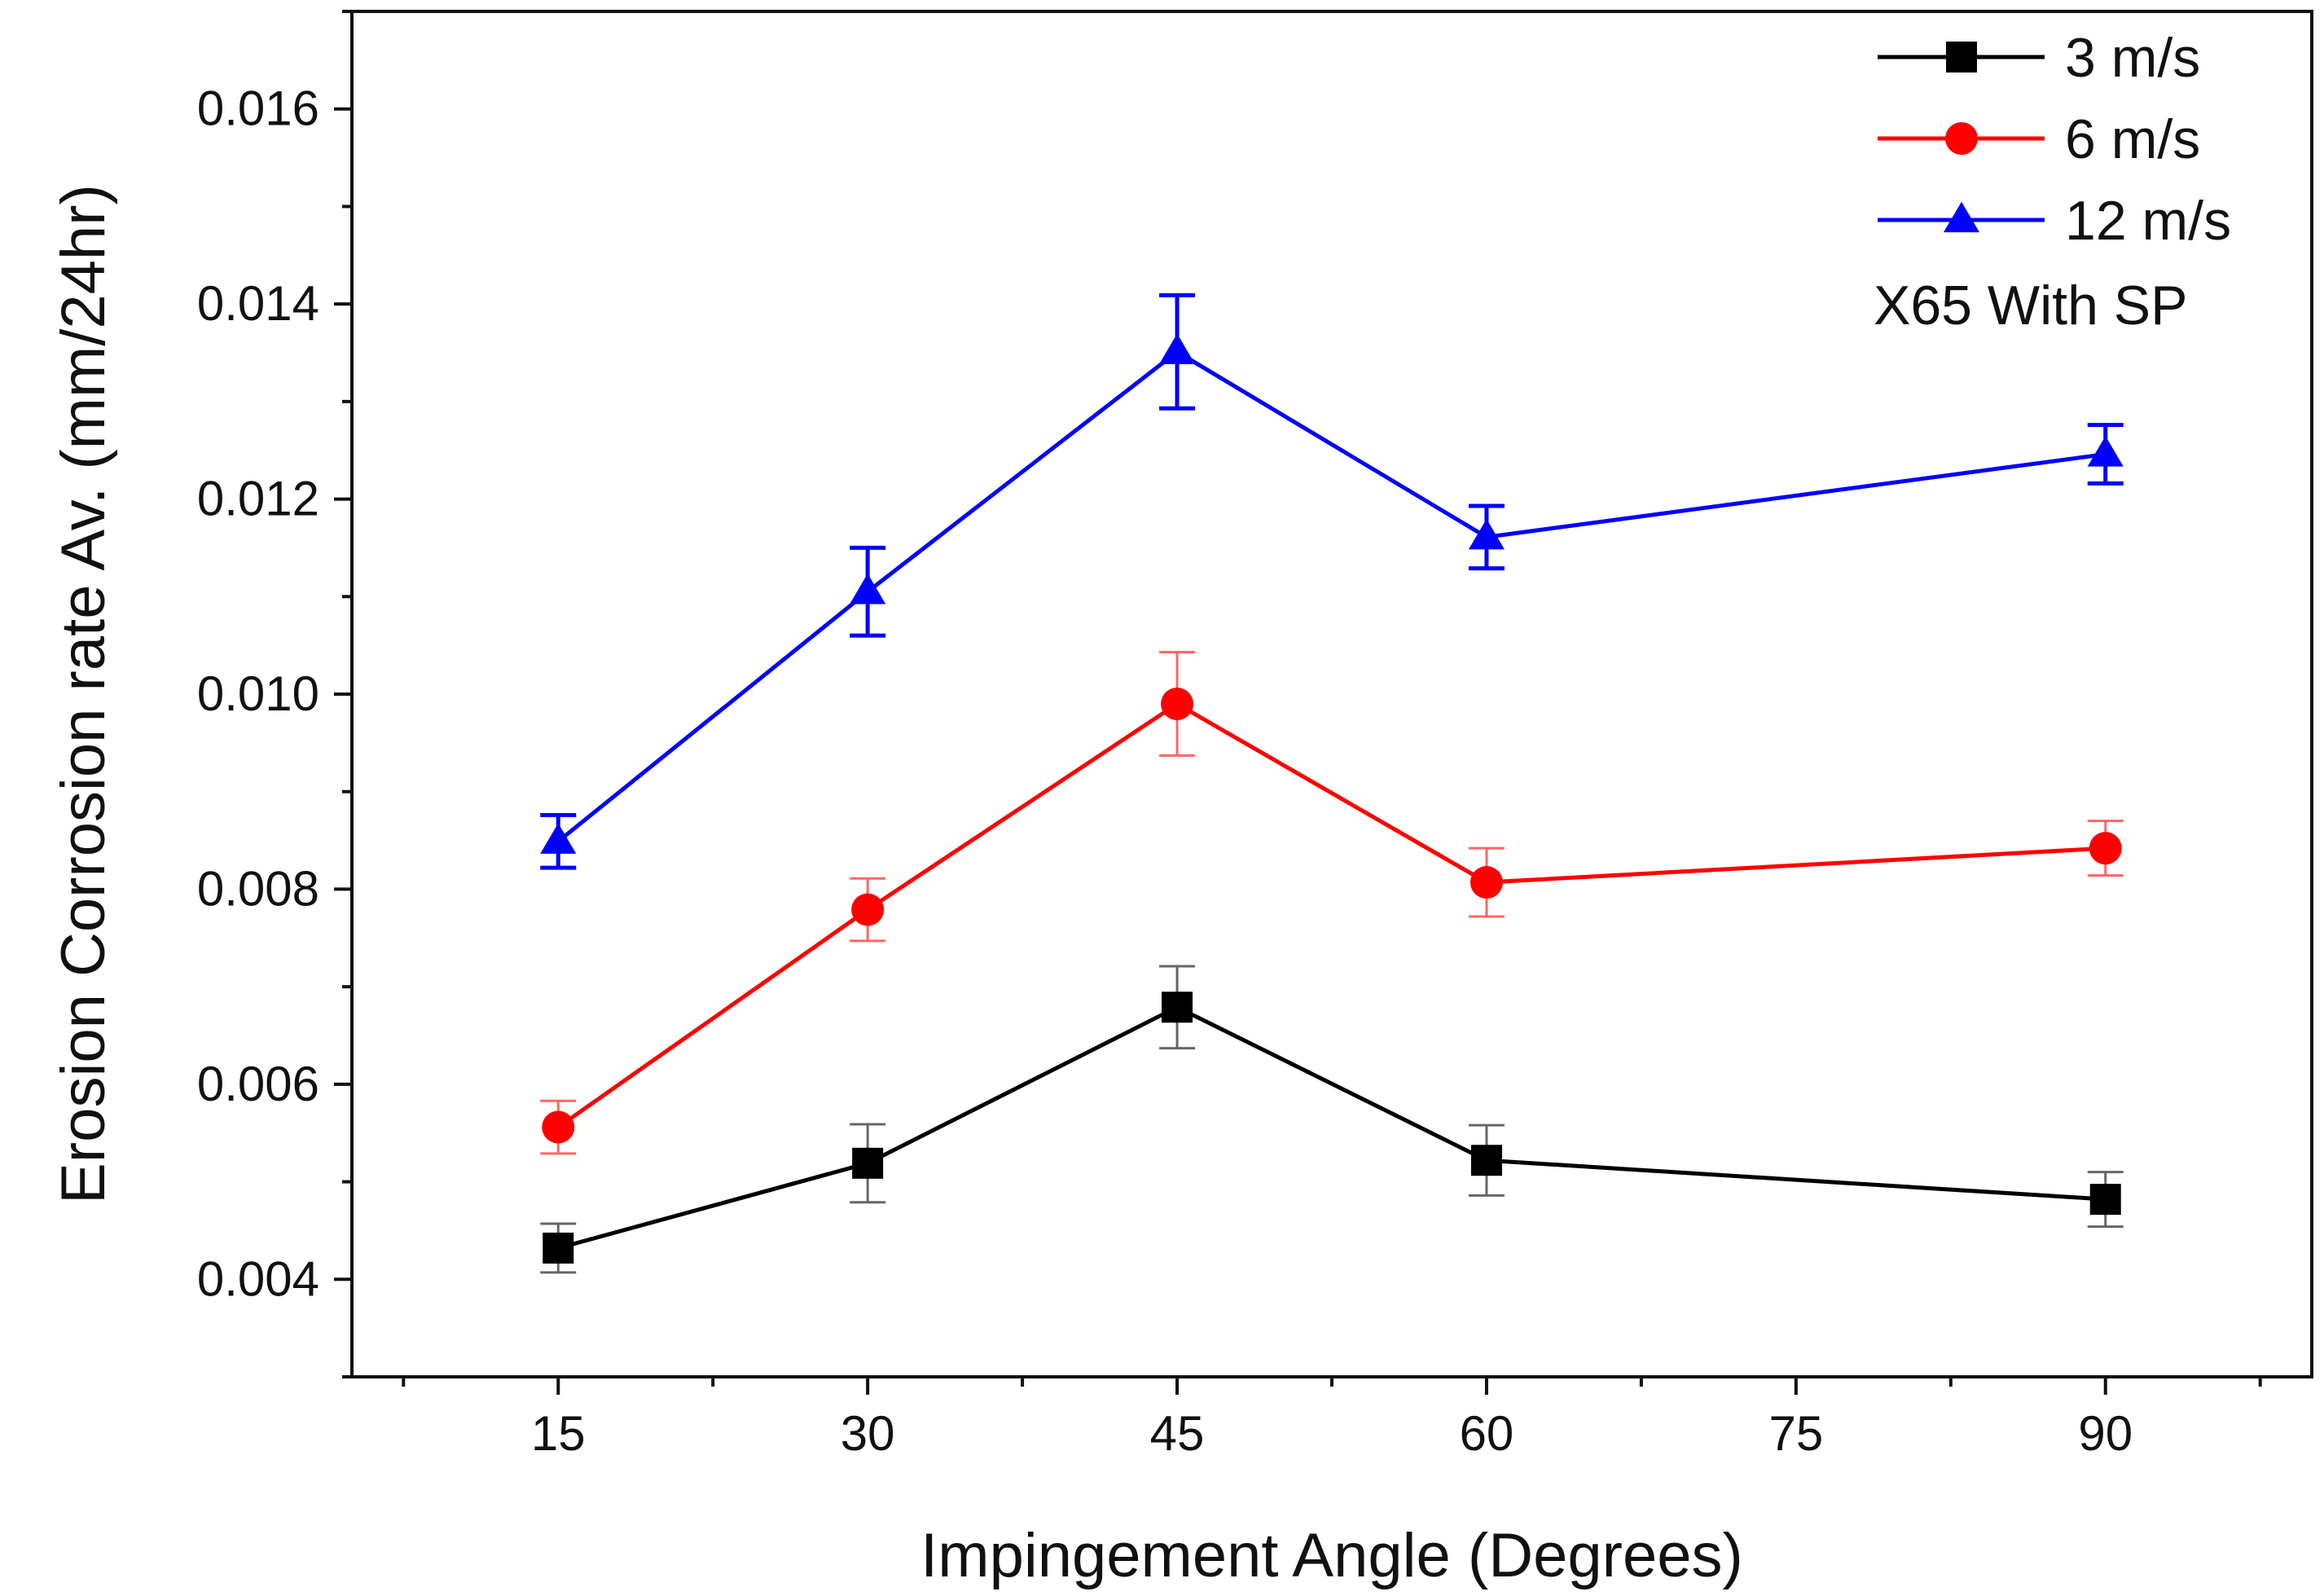 Image resolution: width=2324 pixels, height=1596 pixels. Describe the element at coordinates (2132, 139) in the screenshot. I see `legend-label: 6 m/s` at that location.